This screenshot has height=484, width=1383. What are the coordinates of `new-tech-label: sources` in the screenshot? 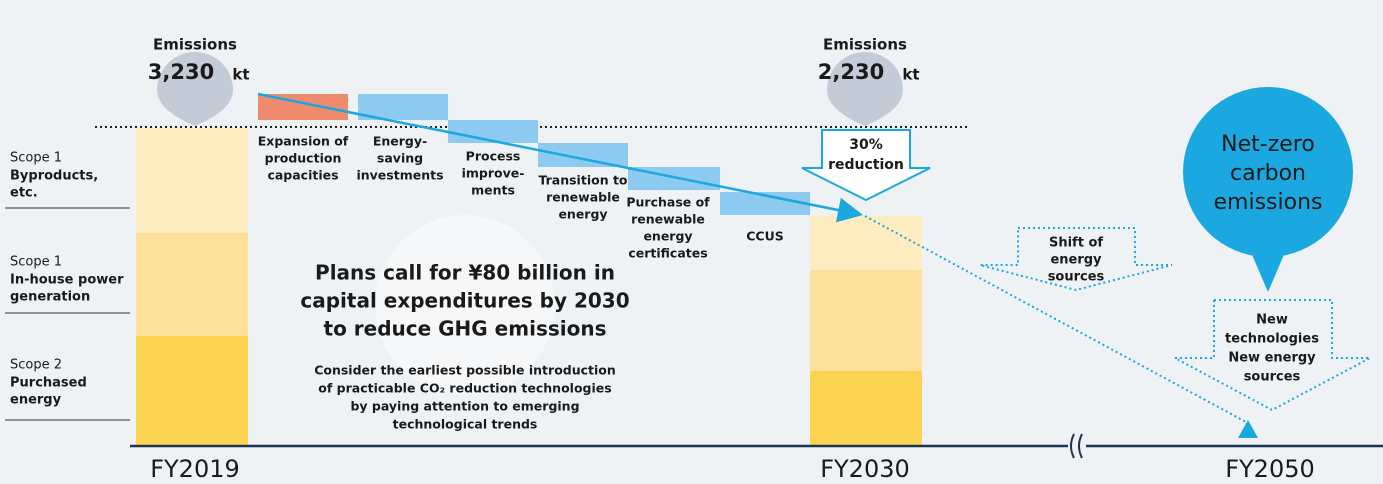 It's located at (1272, 377).